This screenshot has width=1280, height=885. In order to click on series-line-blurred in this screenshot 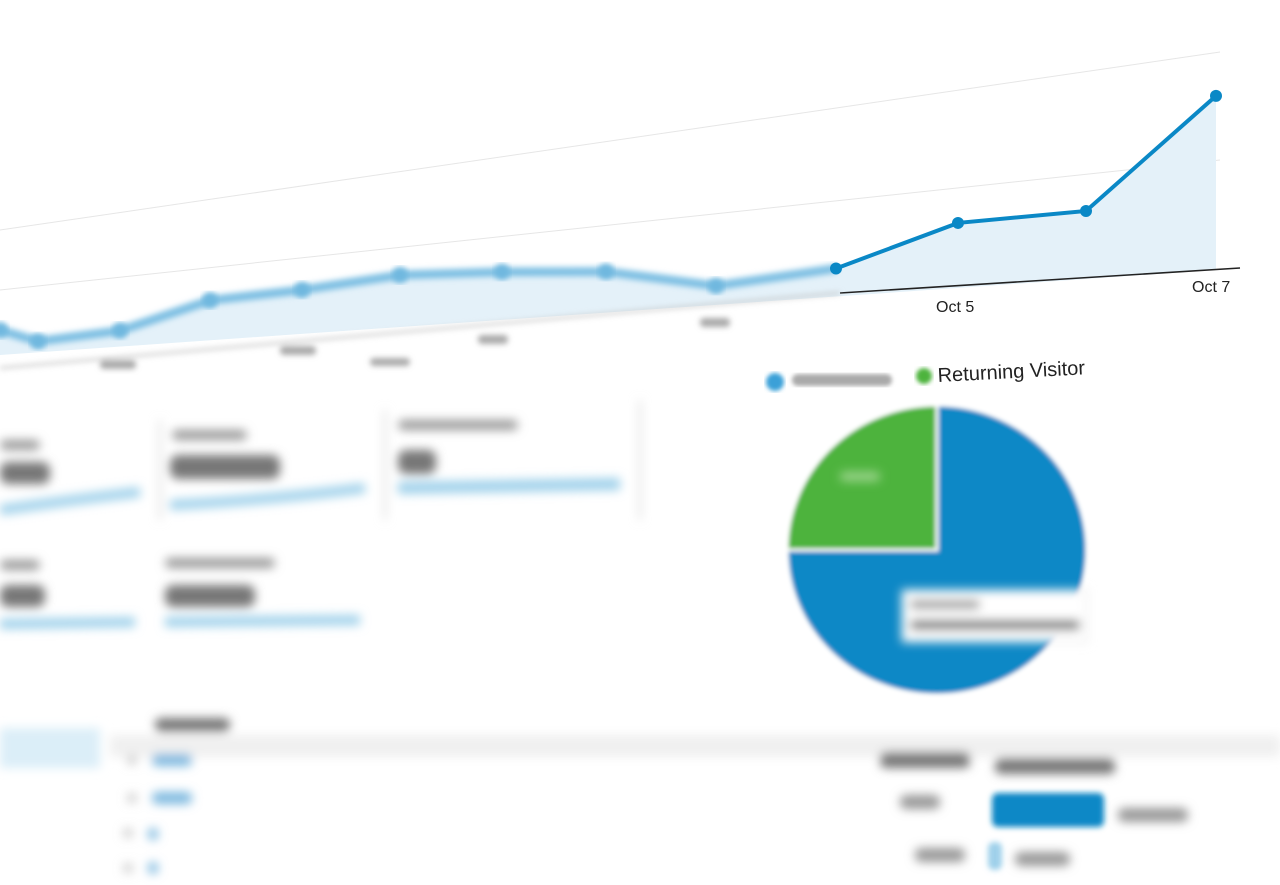, I will do `click(418, 305)`.